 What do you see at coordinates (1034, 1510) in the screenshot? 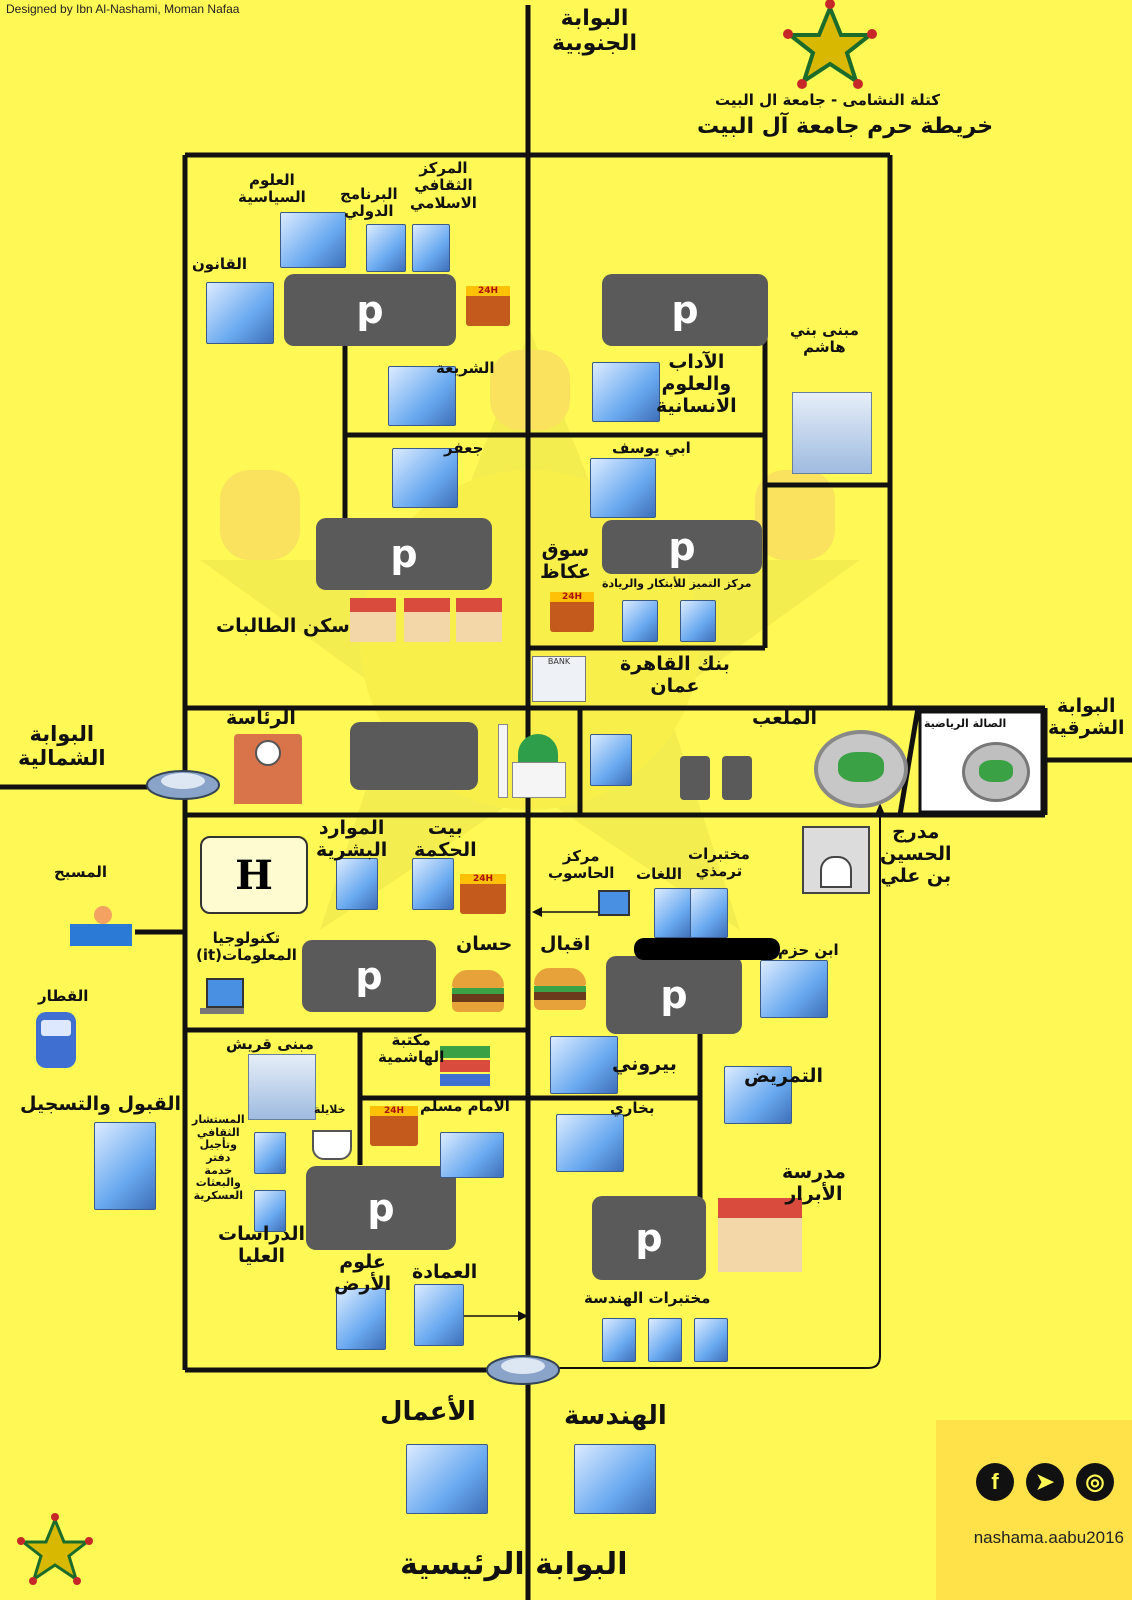
I see `social-panel` at bounding box center [1034, 1510].